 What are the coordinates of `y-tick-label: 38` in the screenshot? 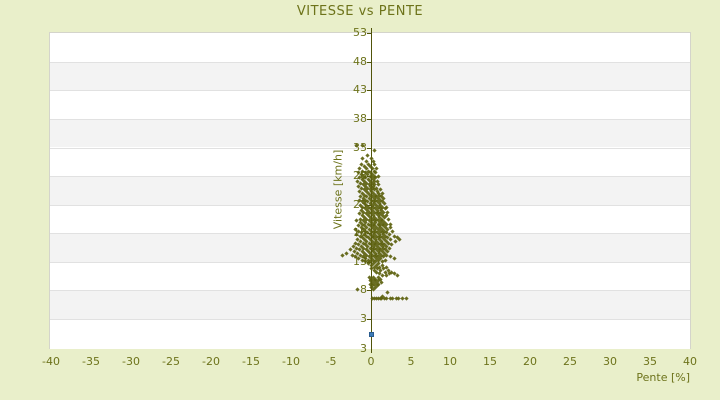 It's located at (360, 118).